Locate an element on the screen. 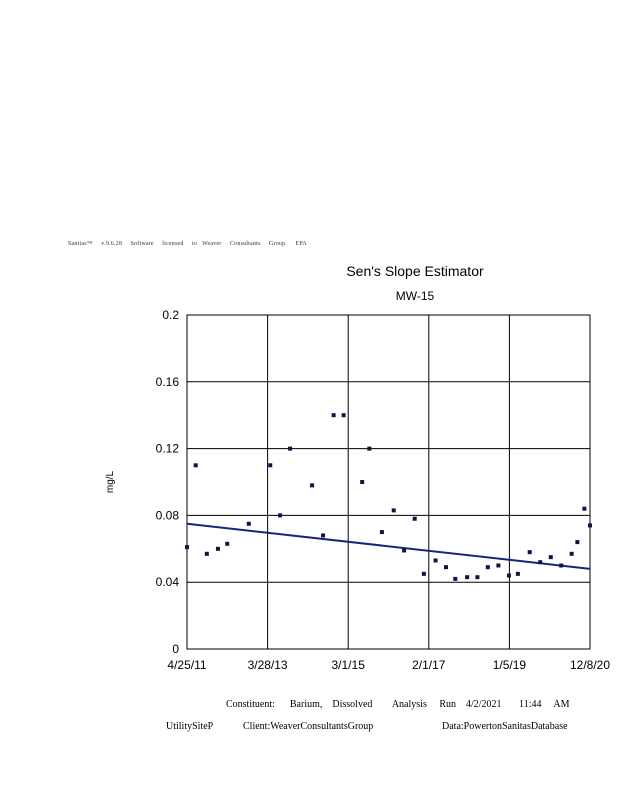 Image resolution: width=618 pixels, height=800 pixels. y-tick-label: 0.04 is located at coordinates (168, 582).